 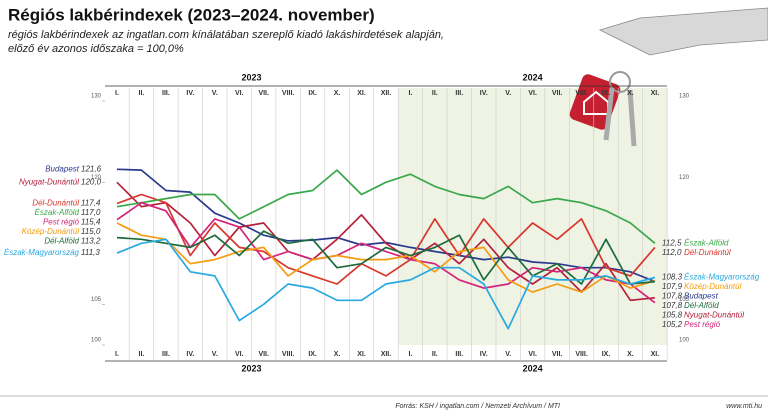 What do you see at coordinates (91, 231) in the screenshot?
I see `data-label: 115,0` at bounding box center [91, 231].